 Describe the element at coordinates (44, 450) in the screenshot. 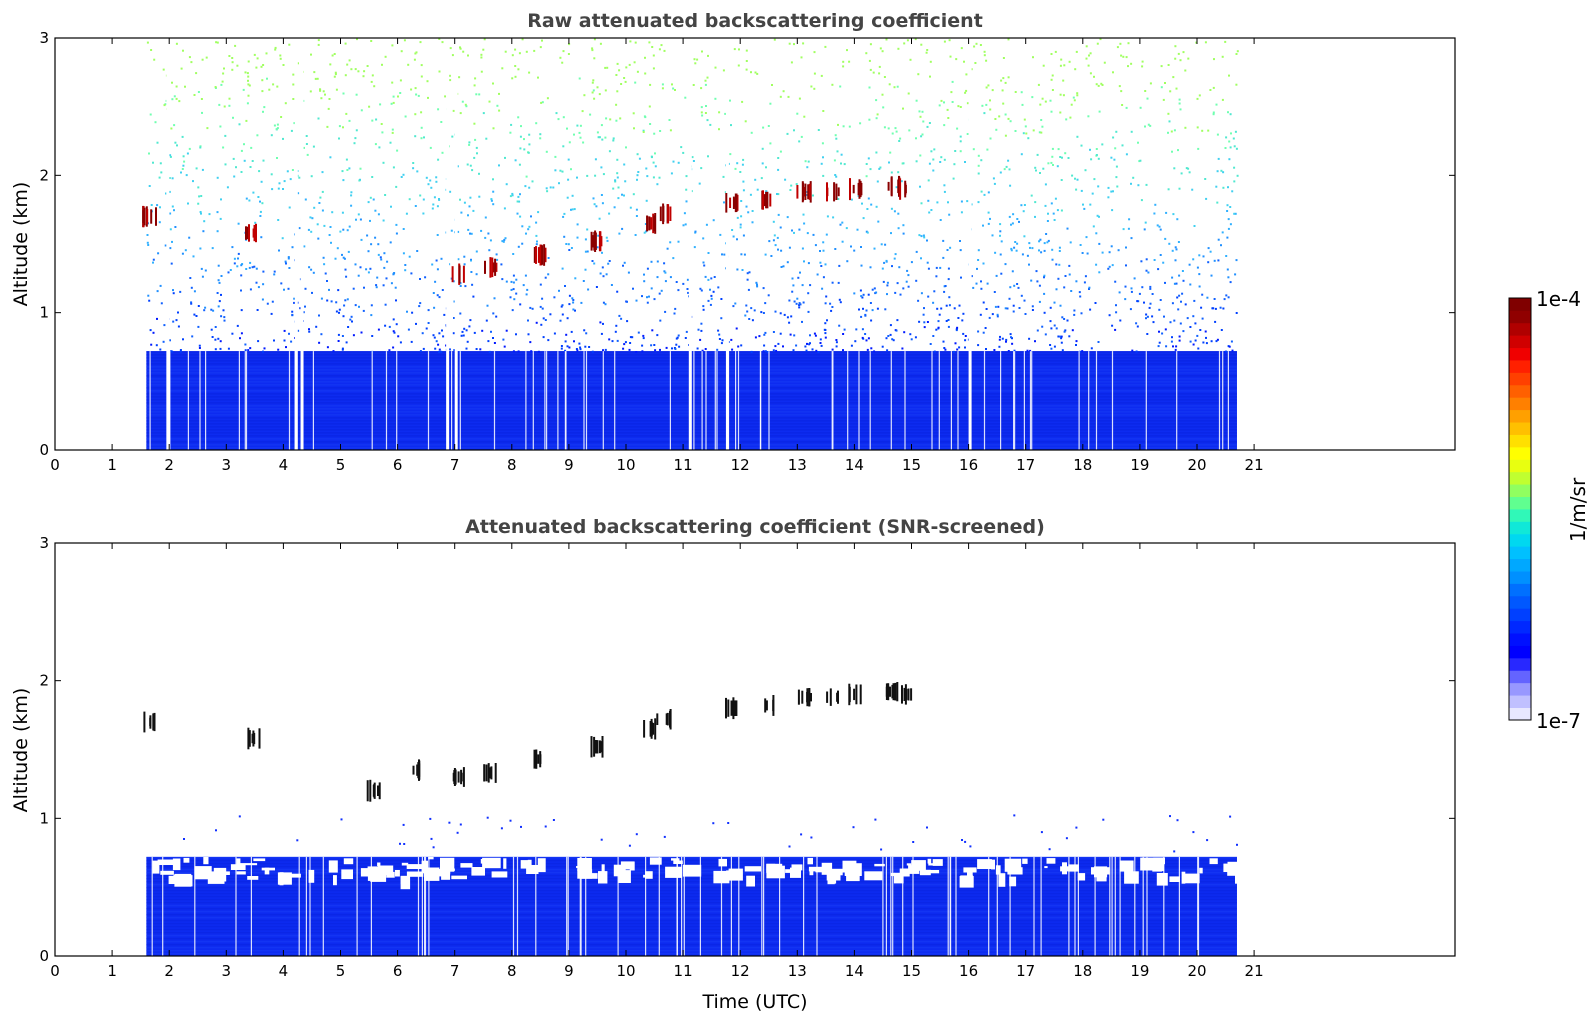

I see `y-tick-label: 0` at that location.